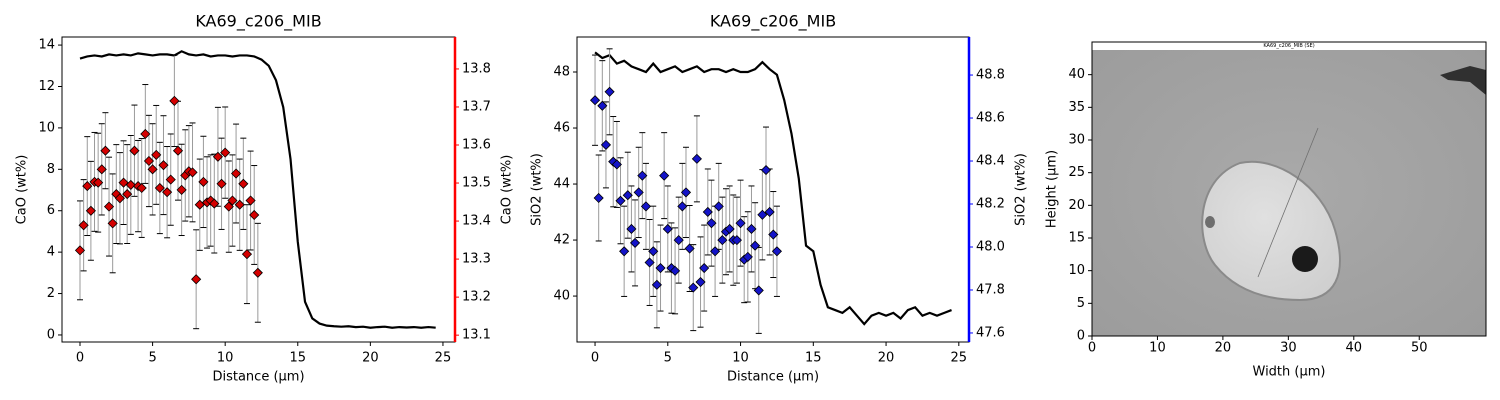 Image resolution: width=1500 pixels, height=400 pixels. Describe the element at coordinates (1305, 259) in the screenshot. I see `bubble` at that location.